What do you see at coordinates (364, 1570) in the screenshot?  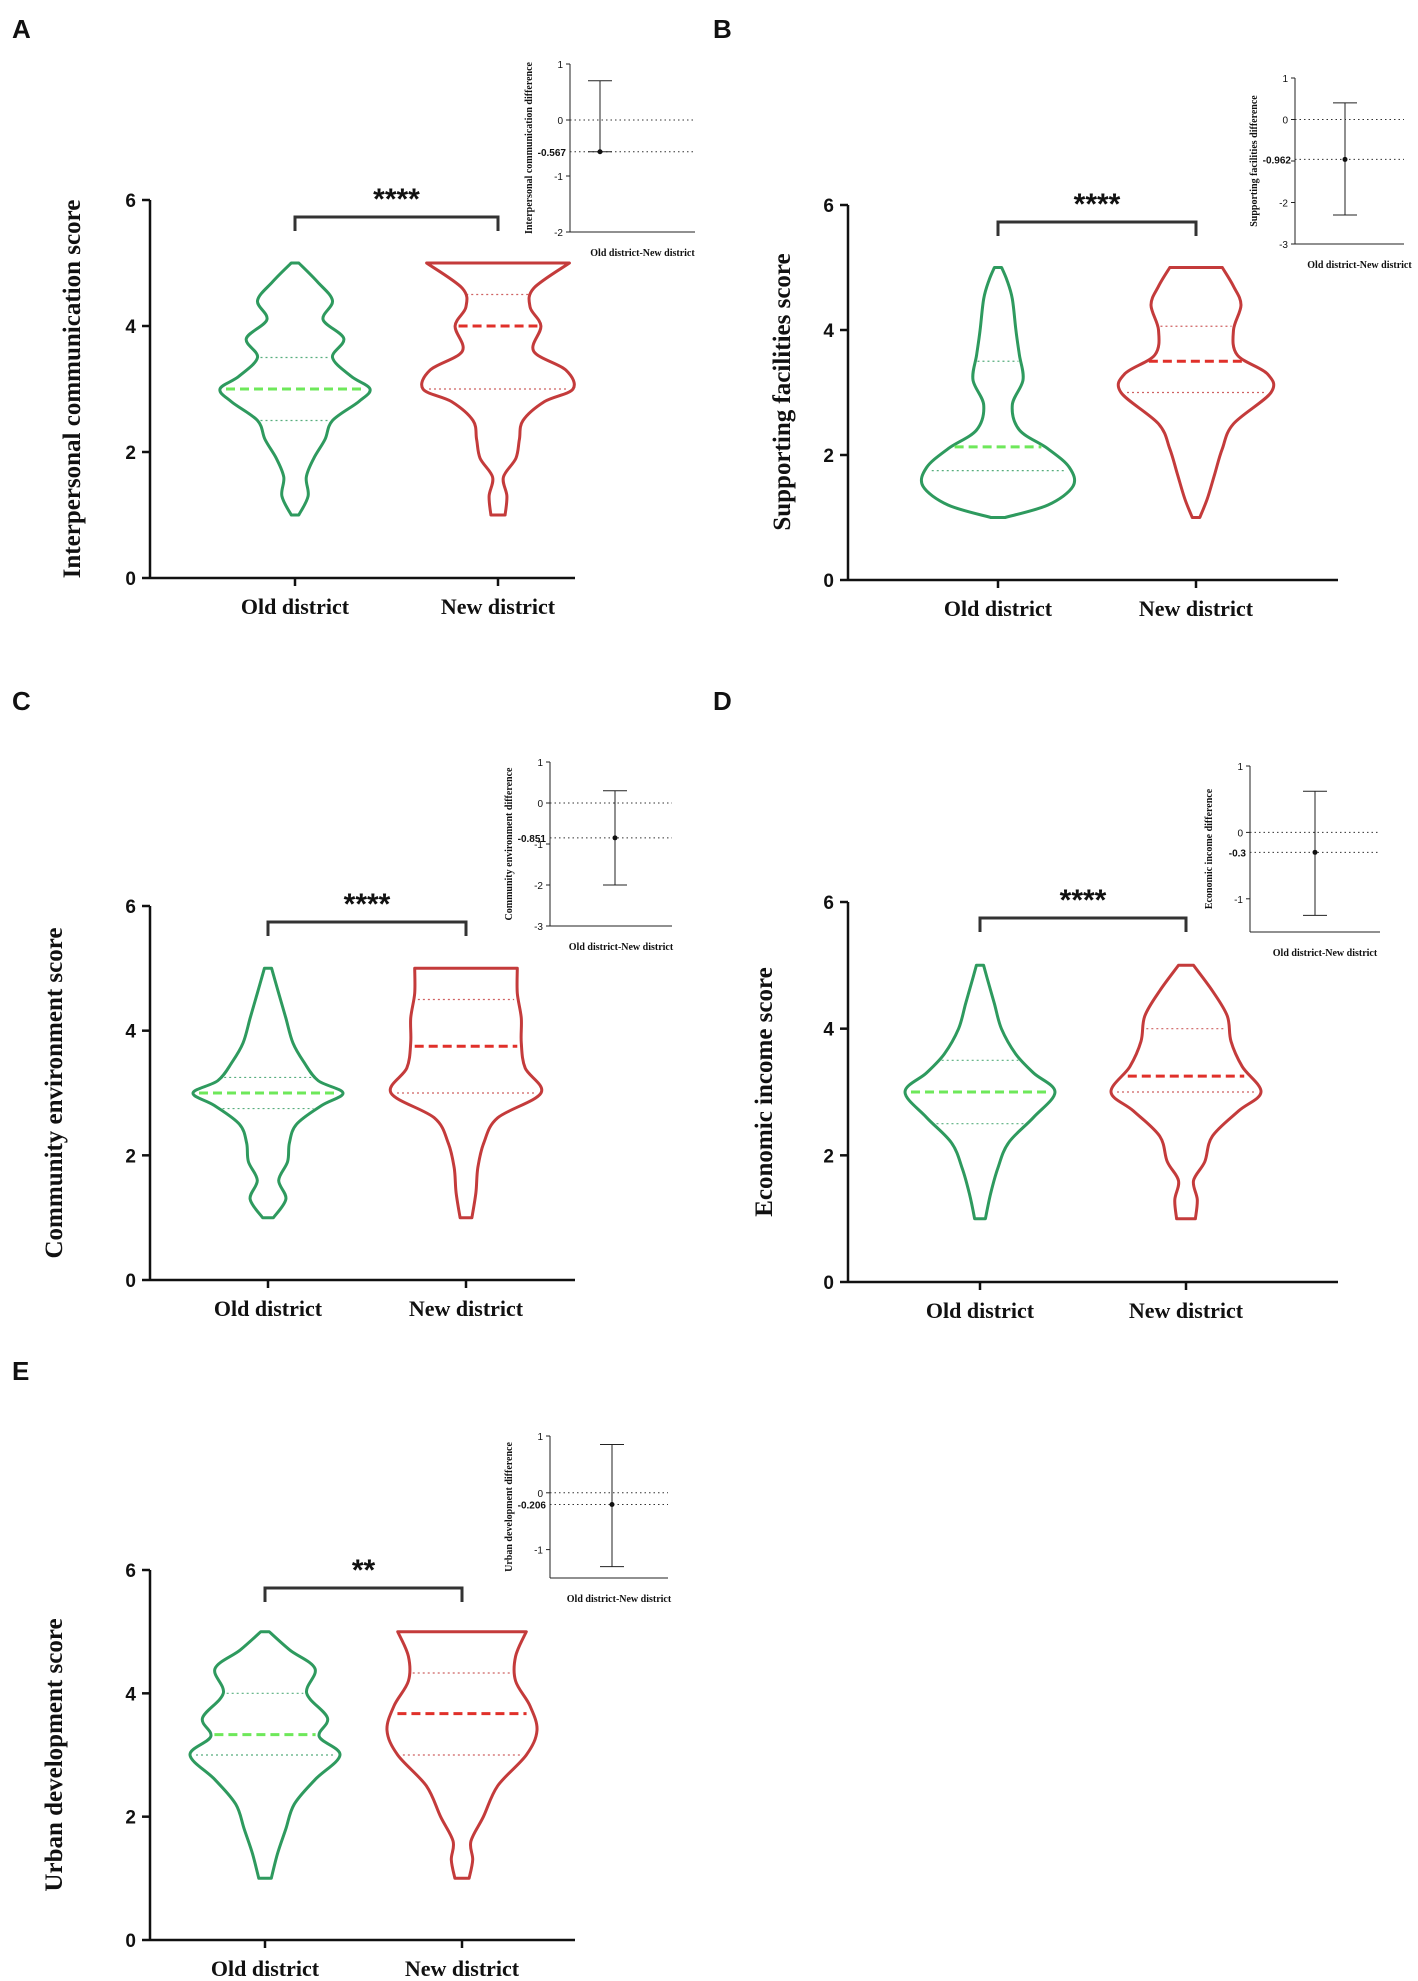 I see `significance-stars: **` at bounding box center [364, 1570].